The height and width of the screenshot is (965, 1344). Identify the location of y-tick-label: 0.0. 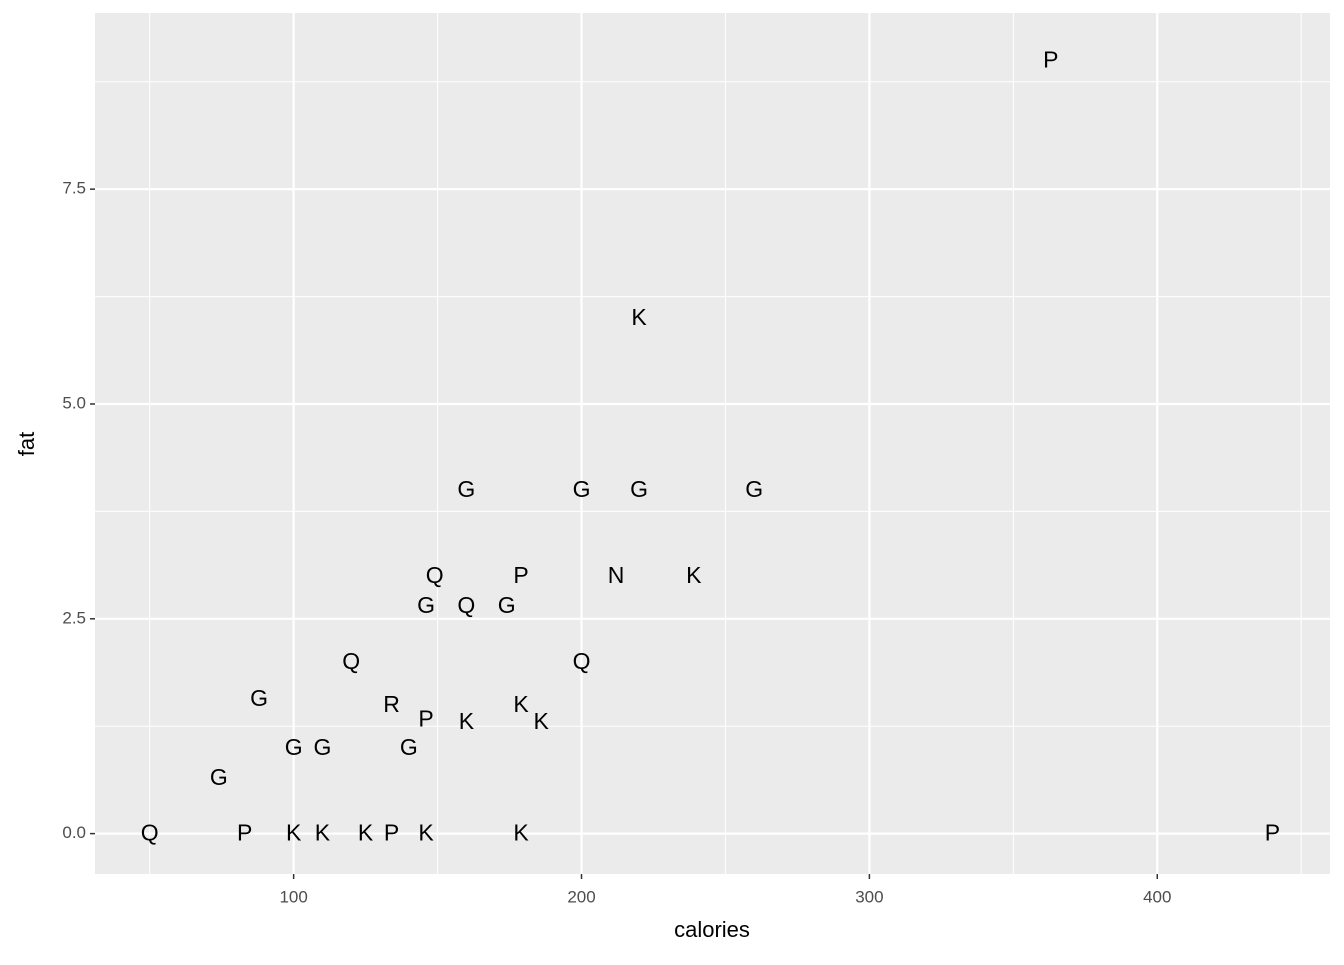
(74, 832).